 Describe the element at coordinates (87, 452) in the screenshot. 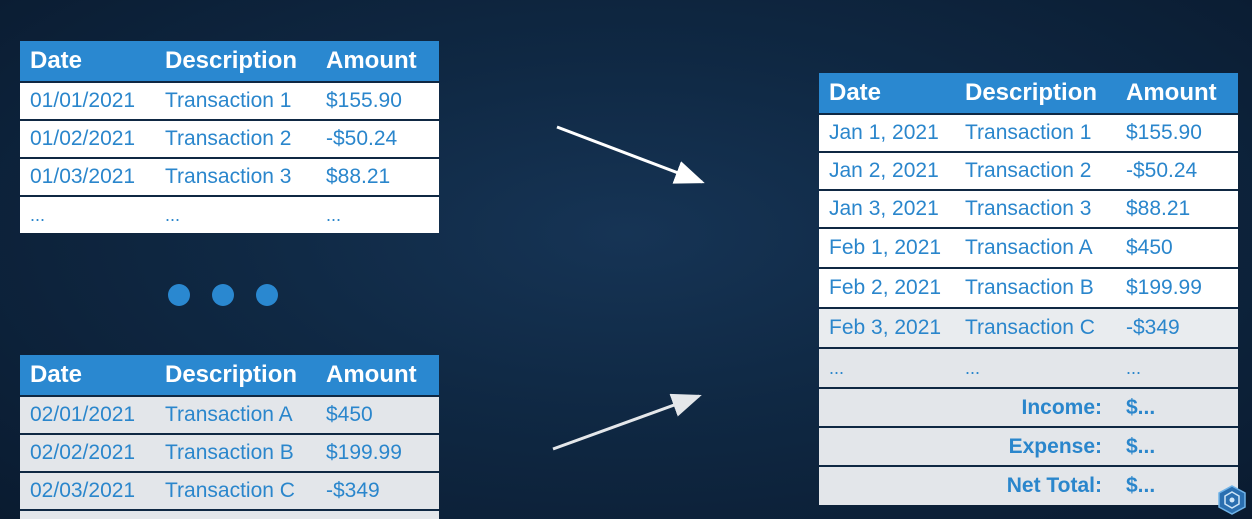

I see `cell-date: 02/02/2021` at that location.